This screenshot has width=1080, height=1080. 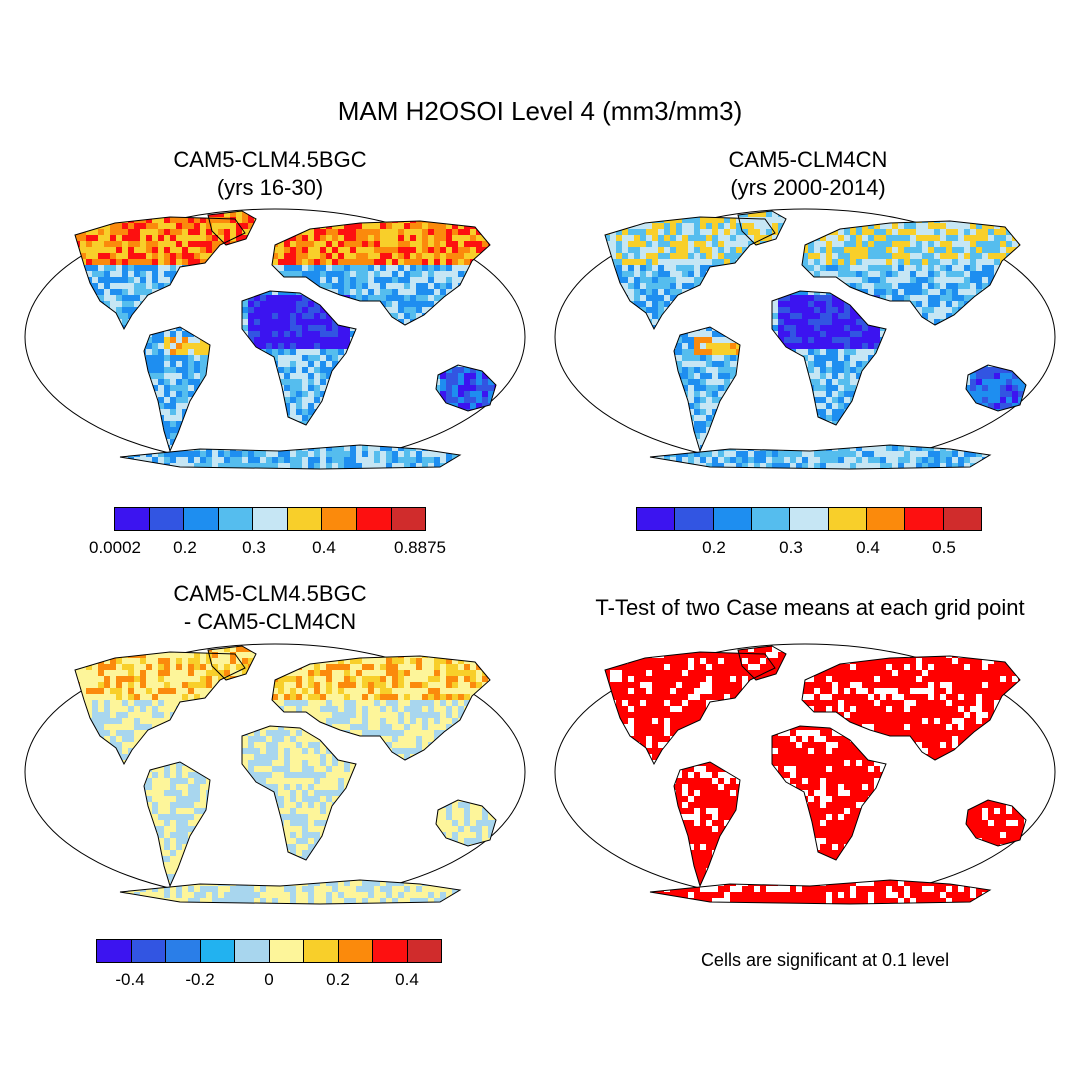 What do you see at coordinates (540, 982) in the screenshot?
I see `colorbar-panel-3-labels: -0.4 -0.2 0 0.2 0.4` at bounding box center [540, 982].